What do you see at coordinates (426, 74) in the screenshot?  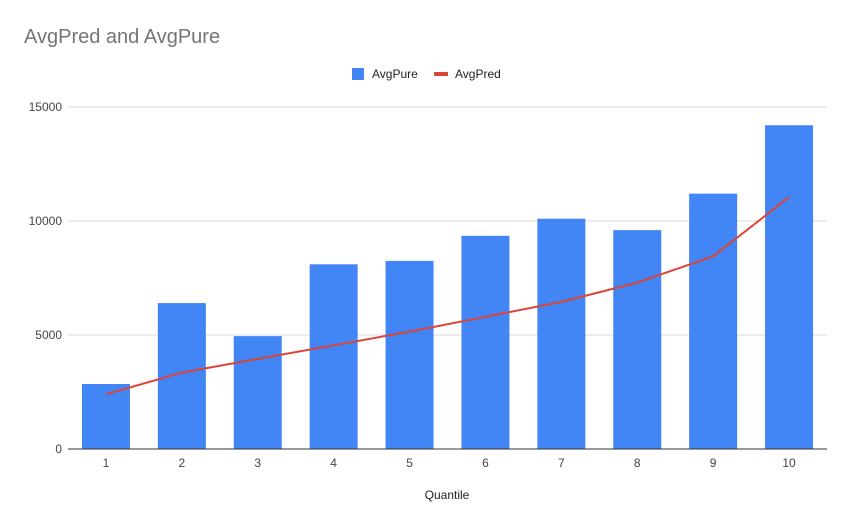 I see `legend: AvgPure AvgPred` at bounding box center [426, 74].